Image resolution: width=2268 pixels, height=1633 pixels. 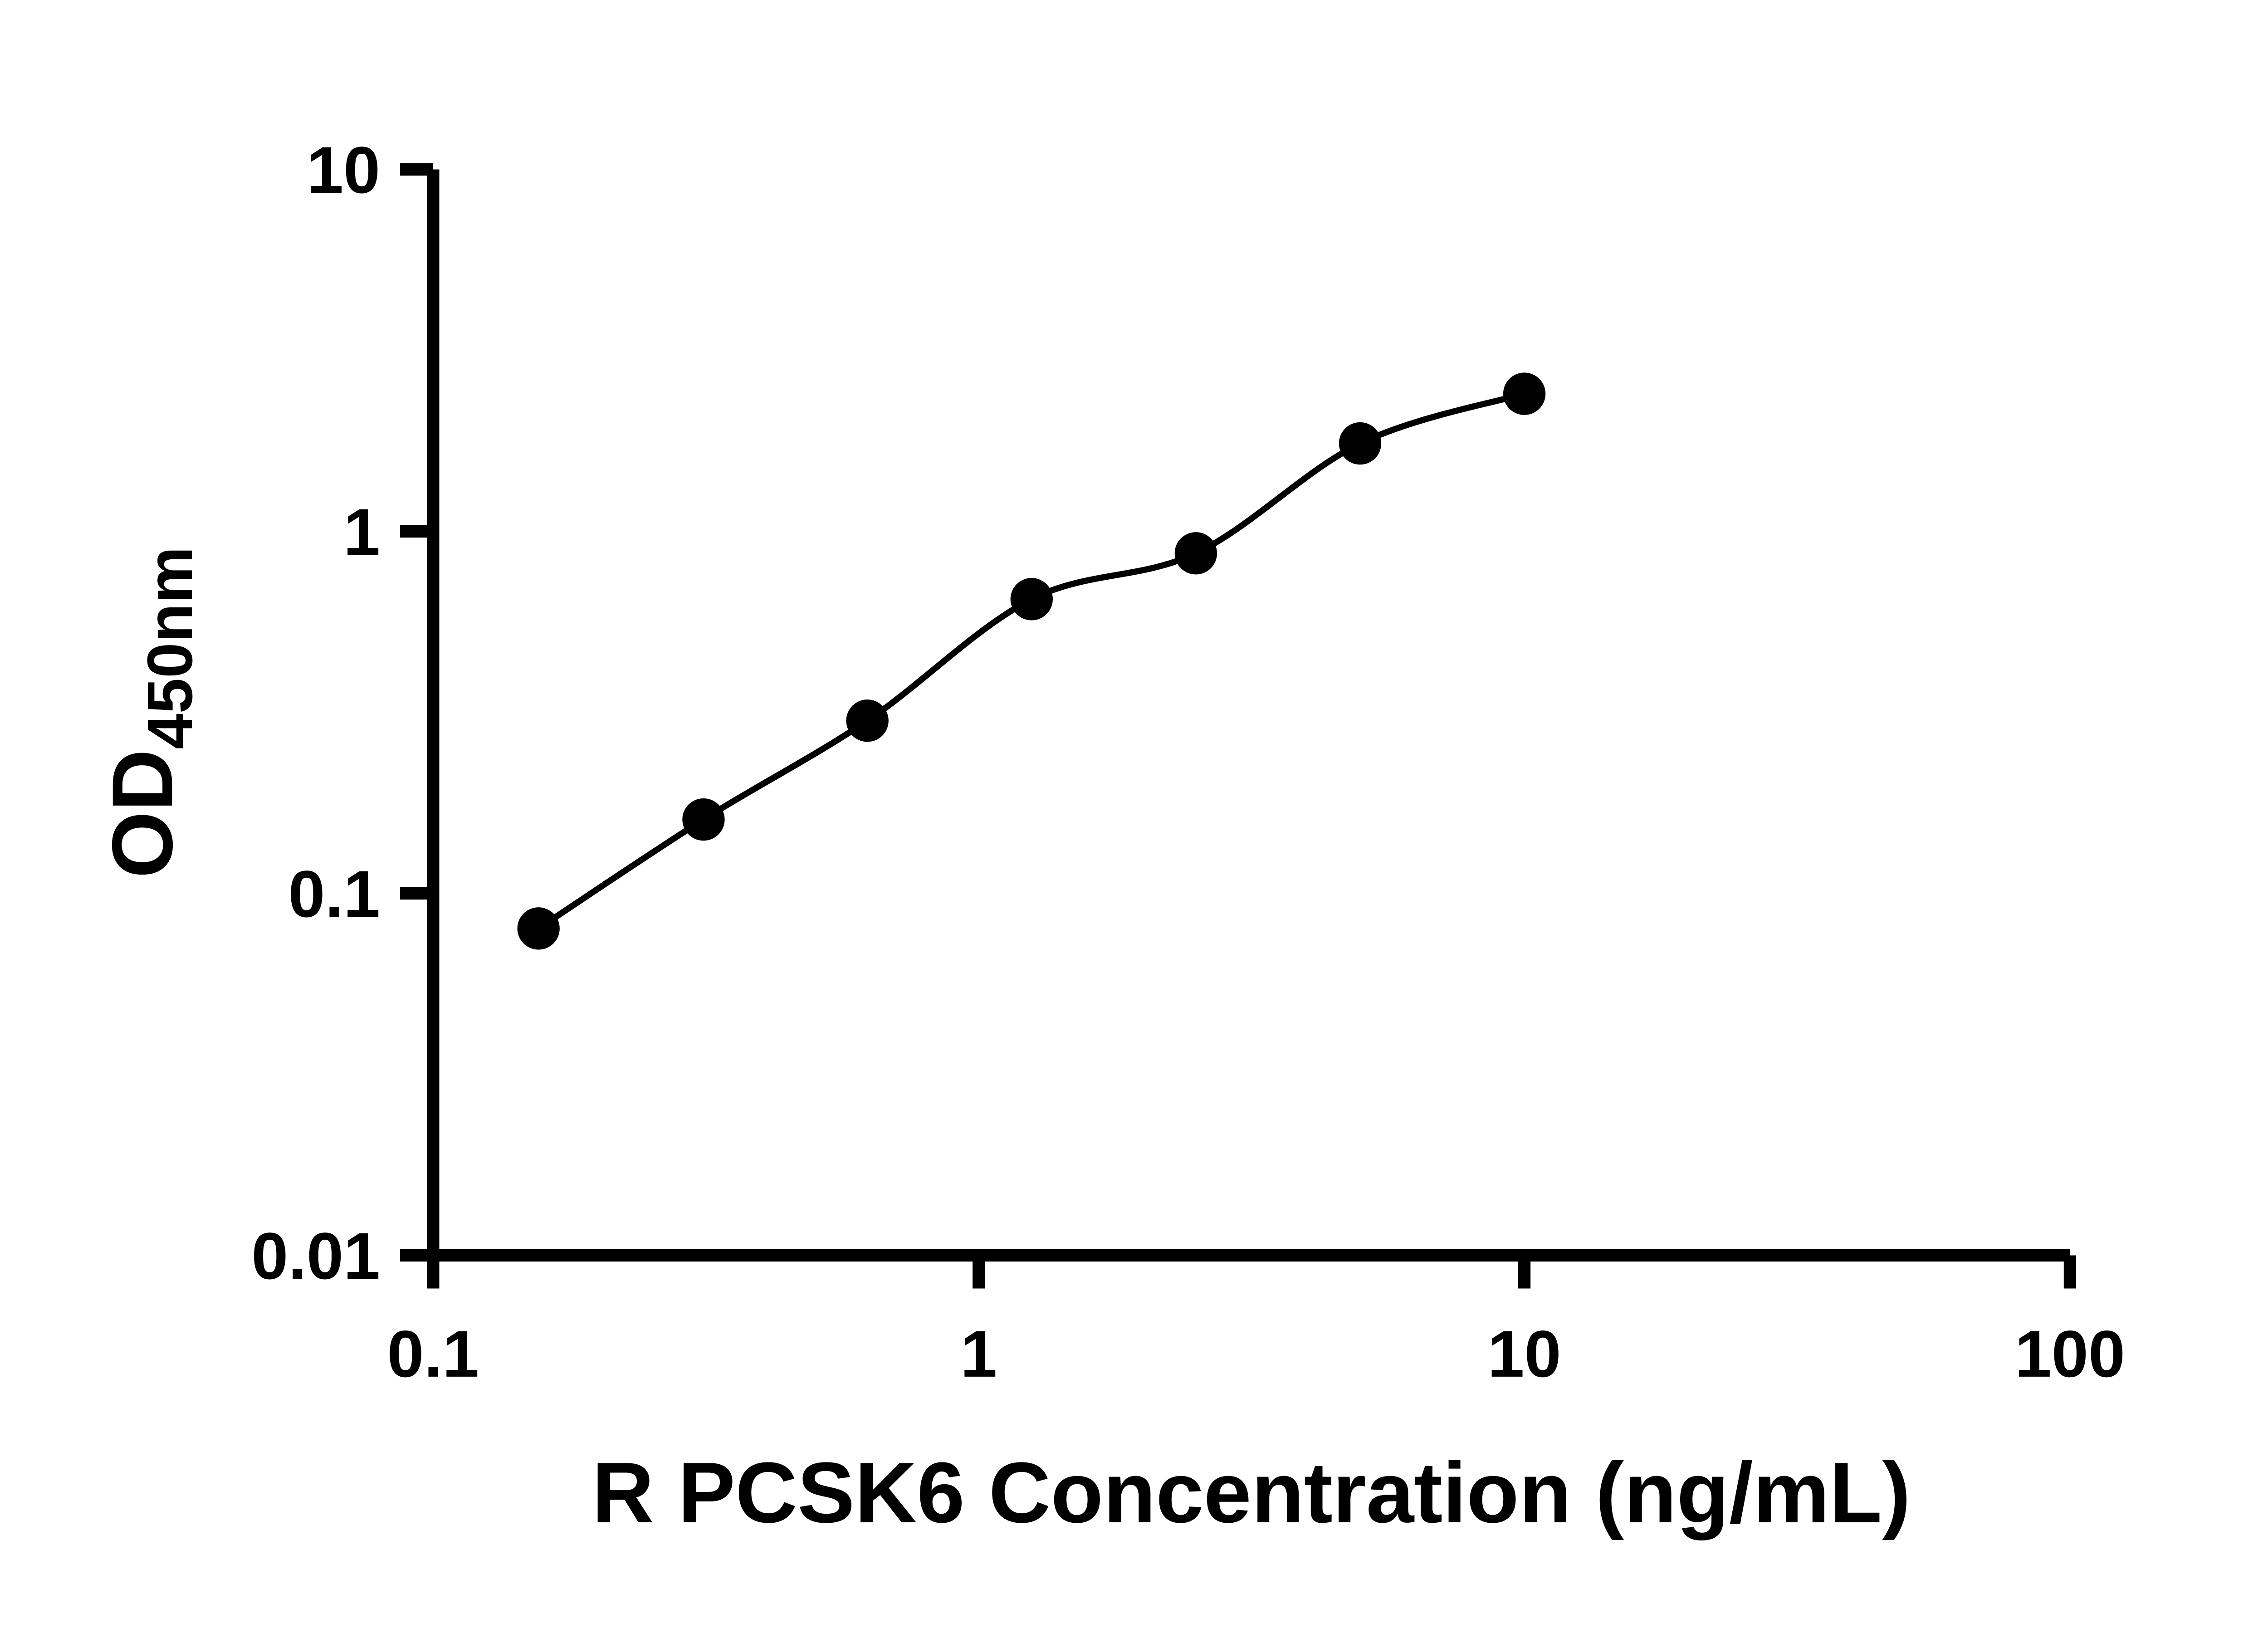 I want to click on y-axis-title-subscript: 450nm, so click(x=170, y=648).